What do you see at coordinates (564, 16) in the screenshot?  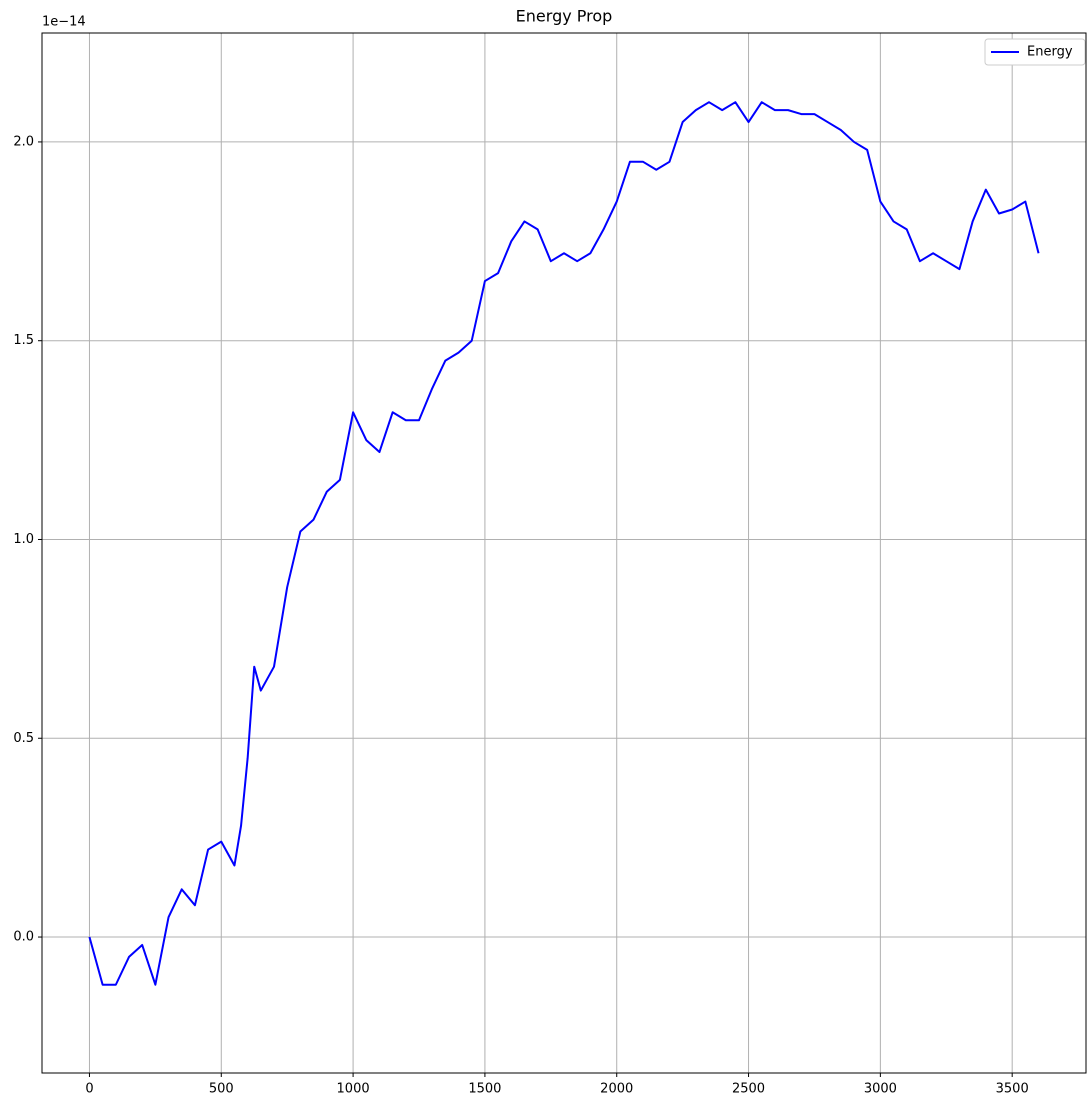 I see `chart-title: Energy Prop` at bounding box center [564, 16].